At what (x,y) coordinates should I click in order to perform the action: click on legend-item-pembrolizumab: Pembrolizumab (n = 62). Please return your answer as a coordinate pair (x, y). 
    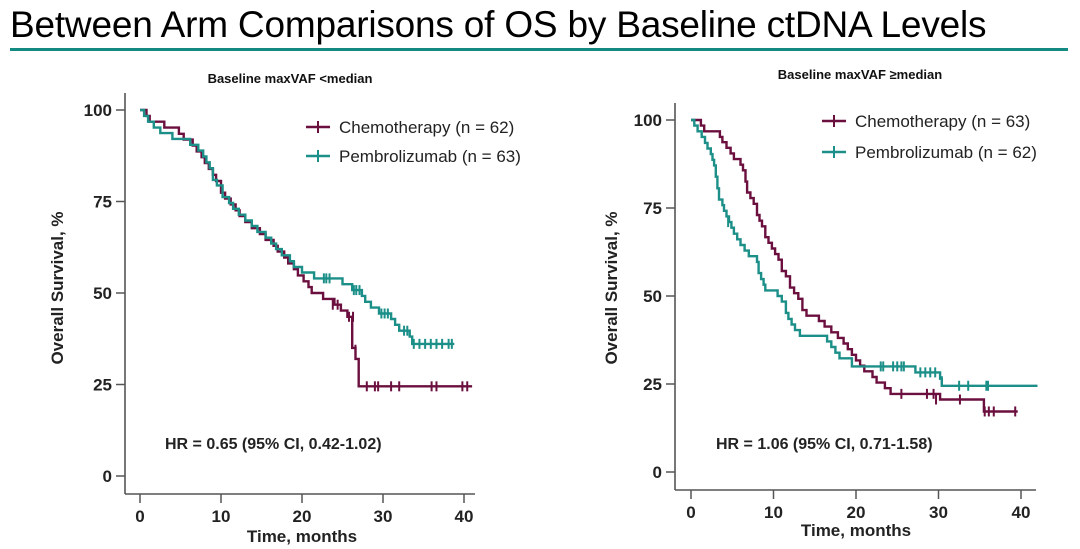
    Looking at the image, I should click on (929, 152).